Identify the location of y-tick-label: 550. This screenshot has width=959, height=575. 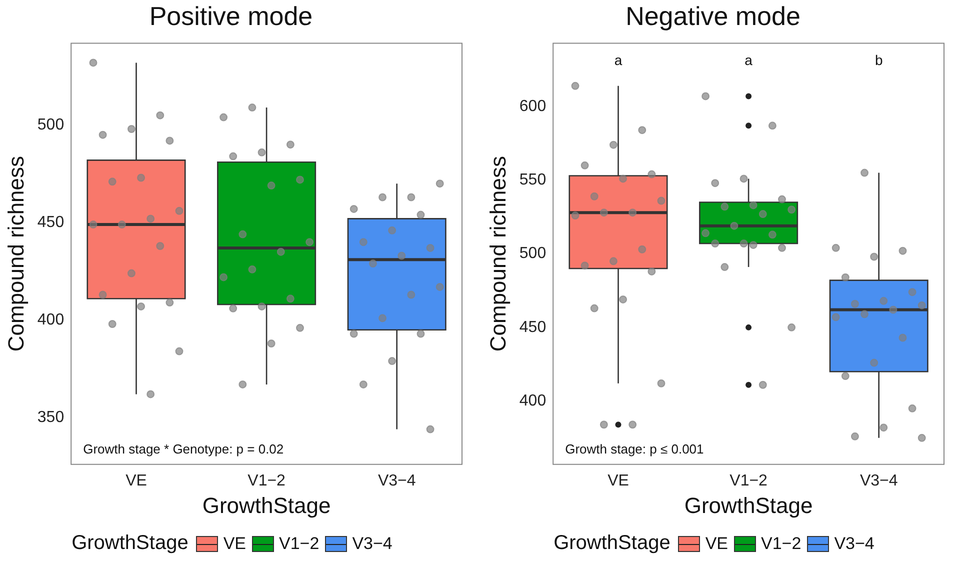
(532, 180).